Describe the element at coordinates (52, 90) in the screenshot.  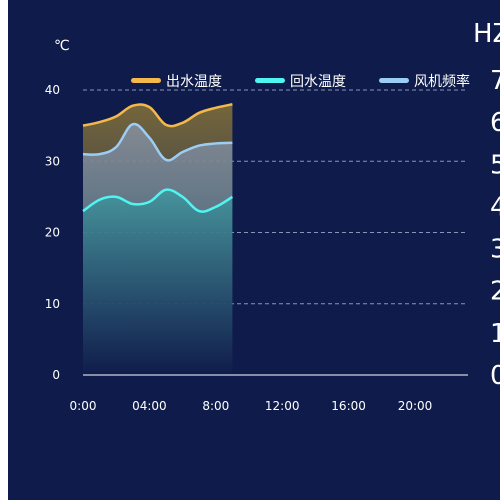
I see `left-tick-label: 40` at that location.